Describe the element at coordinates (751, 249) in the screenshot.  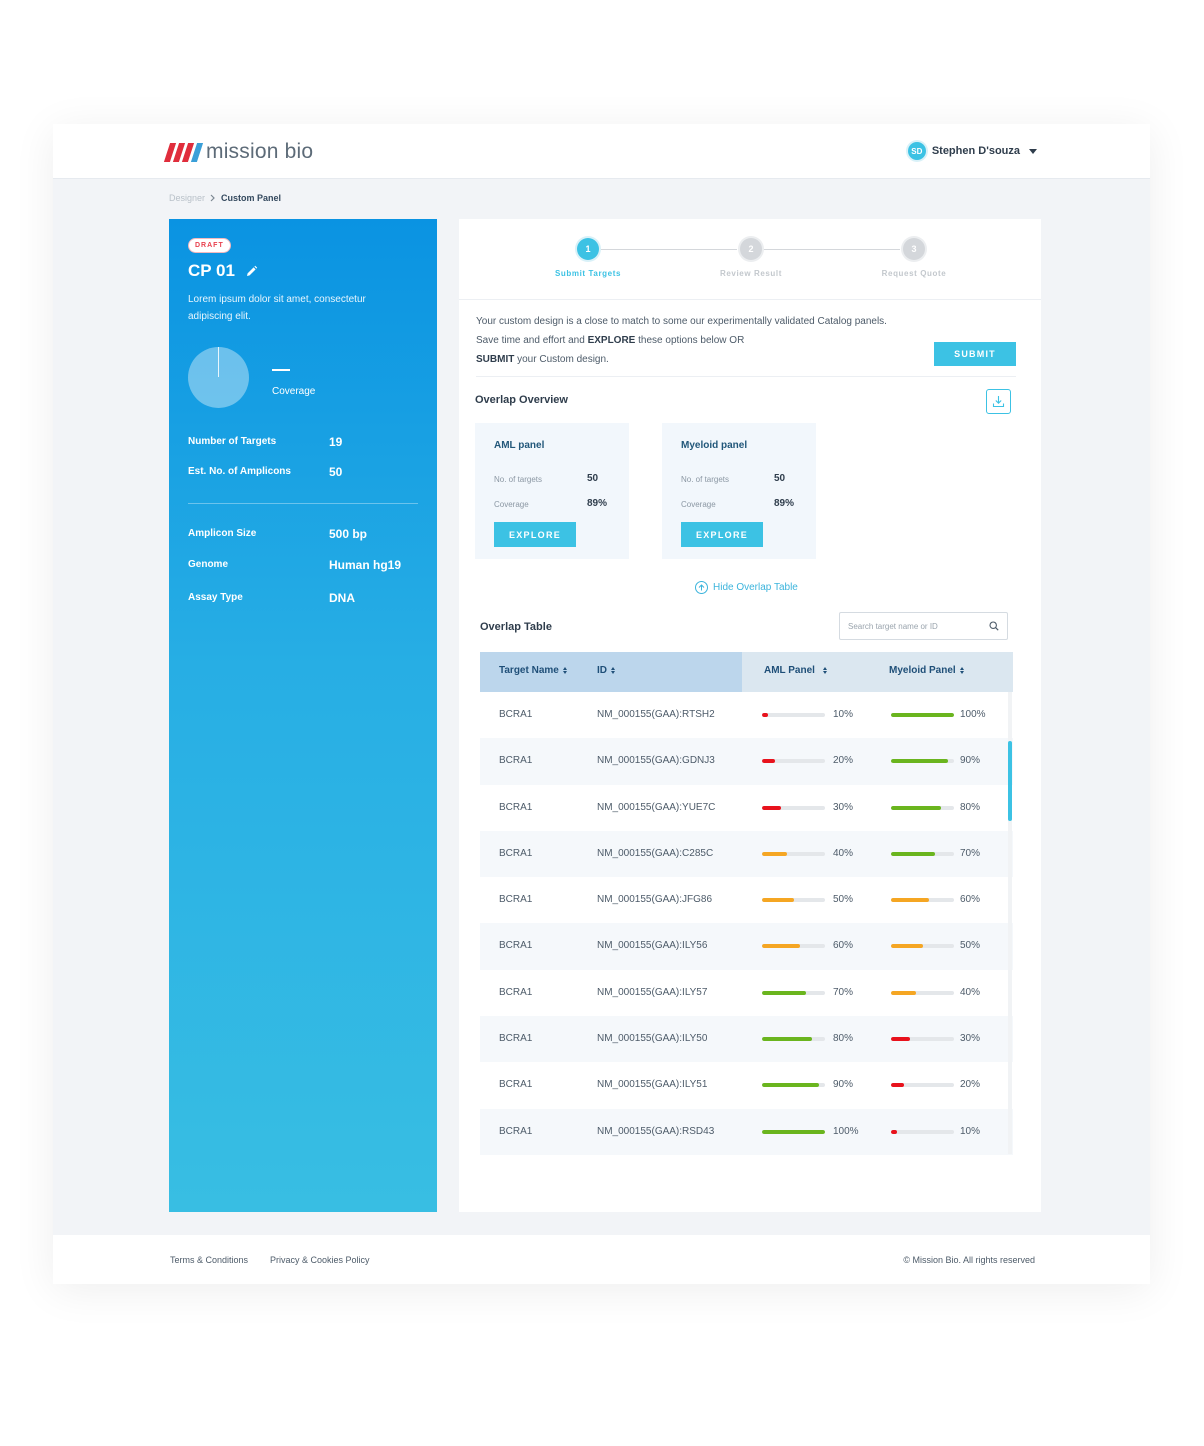
I see `step-number: 2` at that location.